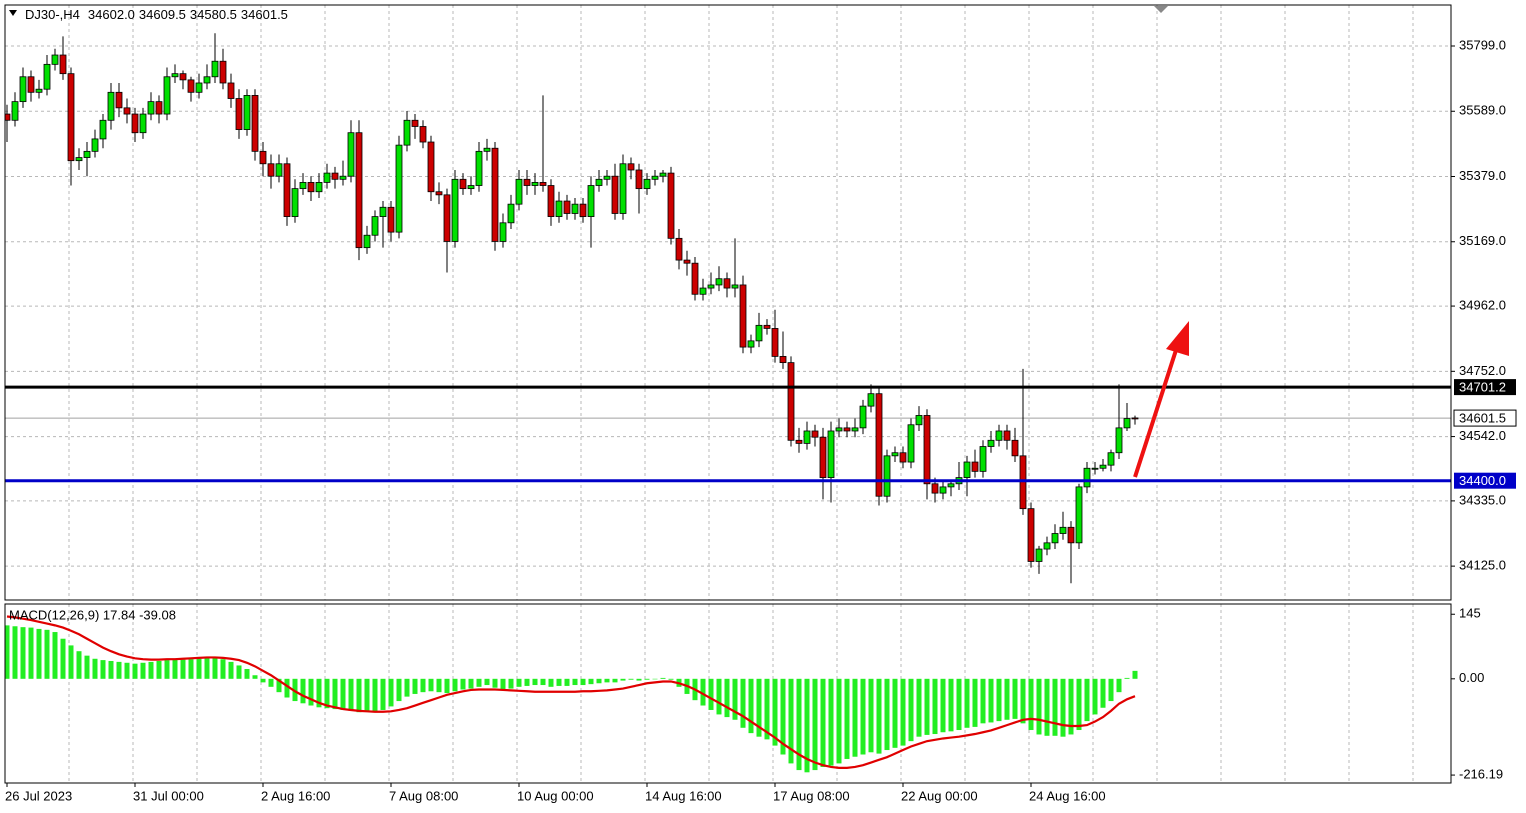 This screenshot has height=813, width=1526. Describe the element at coordinates (1485, 418) in the screenshot. I see `current-price-box` at that location.